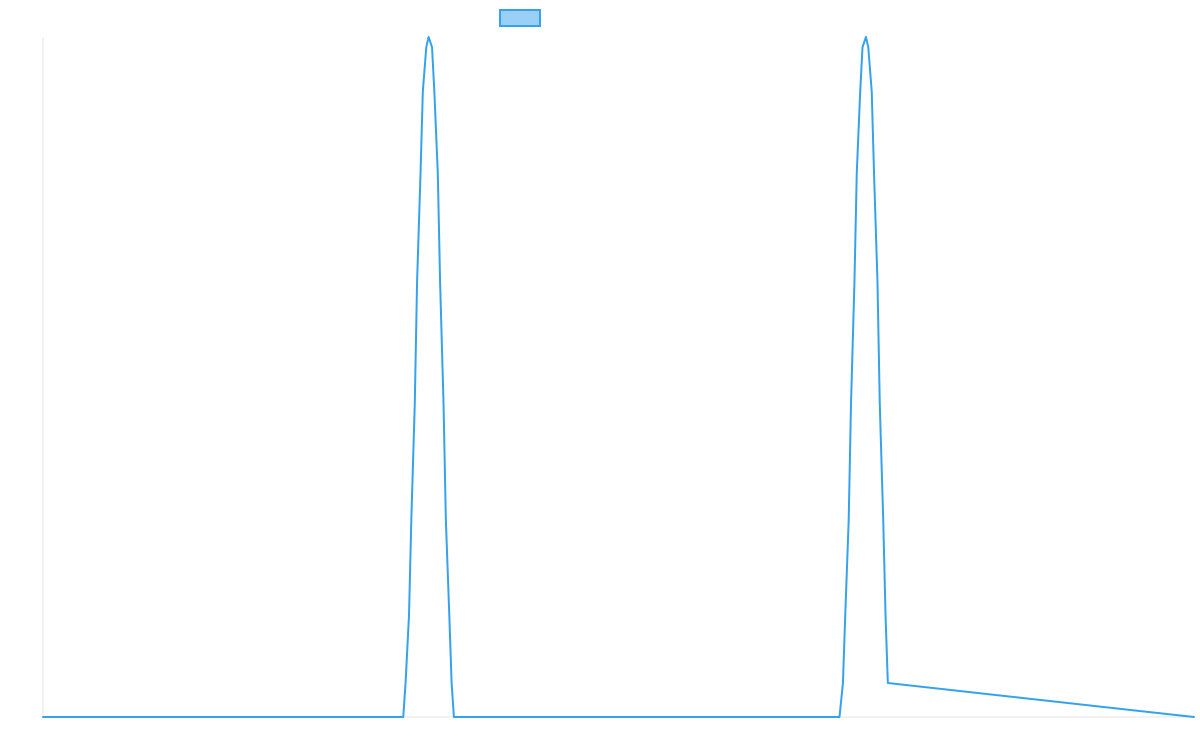 The image size is (1200, 750). I want to click on legend, so click(520, 18).